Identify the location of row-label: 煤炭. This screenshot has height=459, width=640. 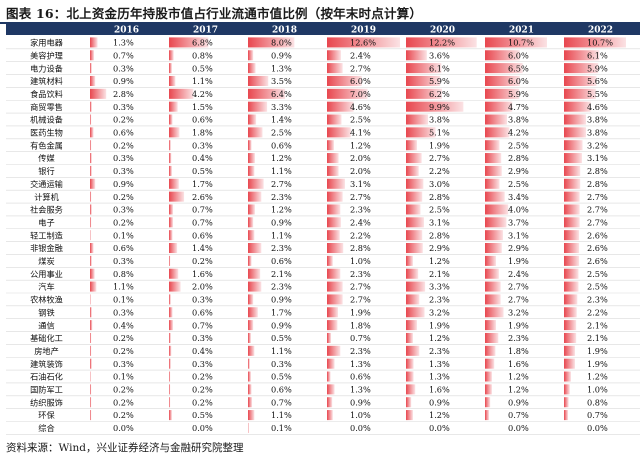
(46, 261).